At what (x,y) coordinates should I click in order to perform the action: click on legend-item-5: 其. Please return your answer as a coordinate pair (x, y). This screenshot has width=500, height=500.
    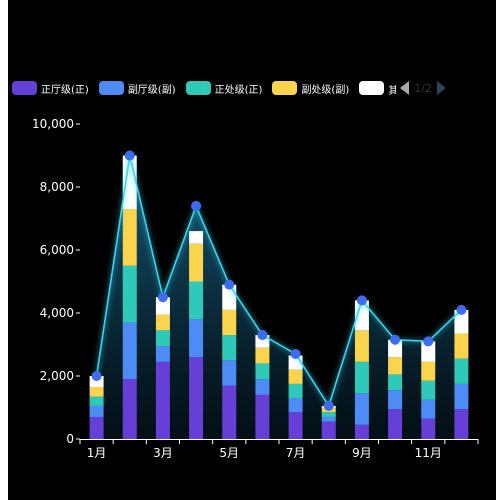
    Looking at the image, I should click on (377, 88).